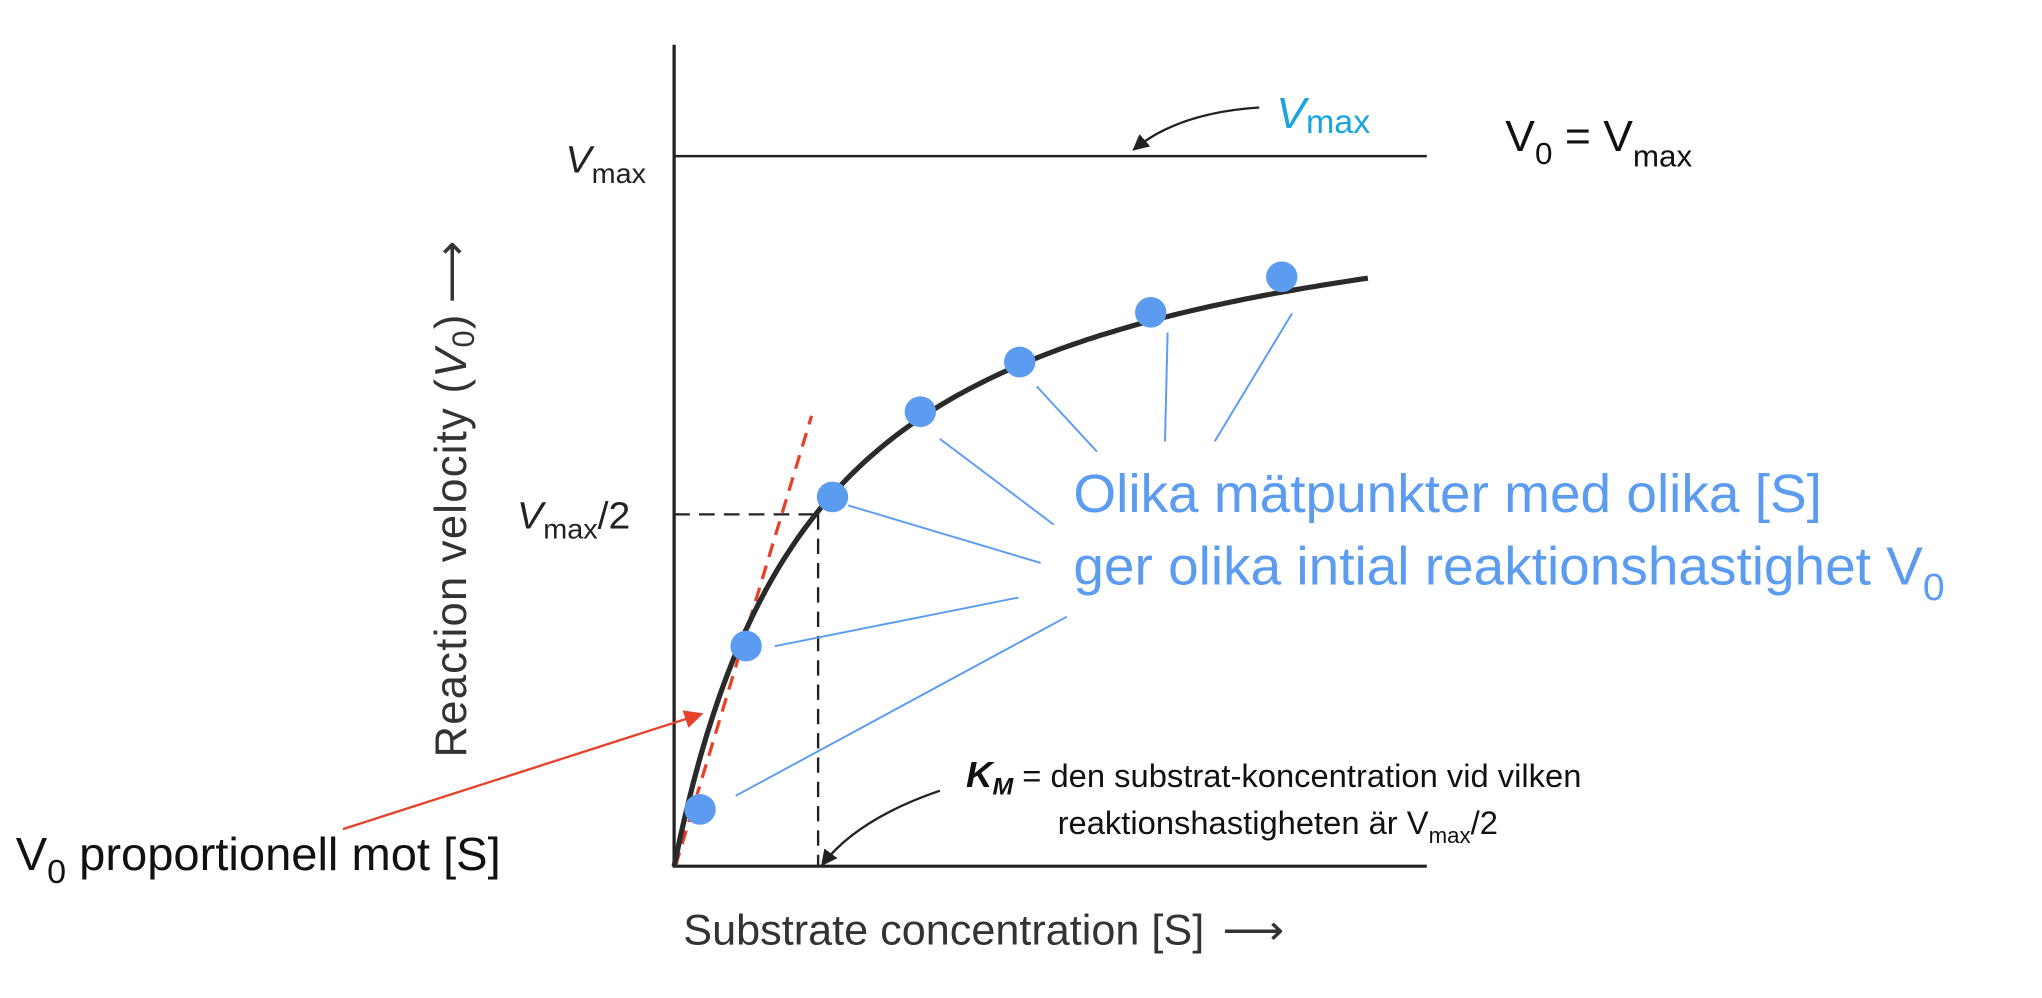 The height and width of the screenshot is (998, 2042). Describe the element at coordinates (1543, 153) in the screenshot. I see `v0-sub: 0` at that location.